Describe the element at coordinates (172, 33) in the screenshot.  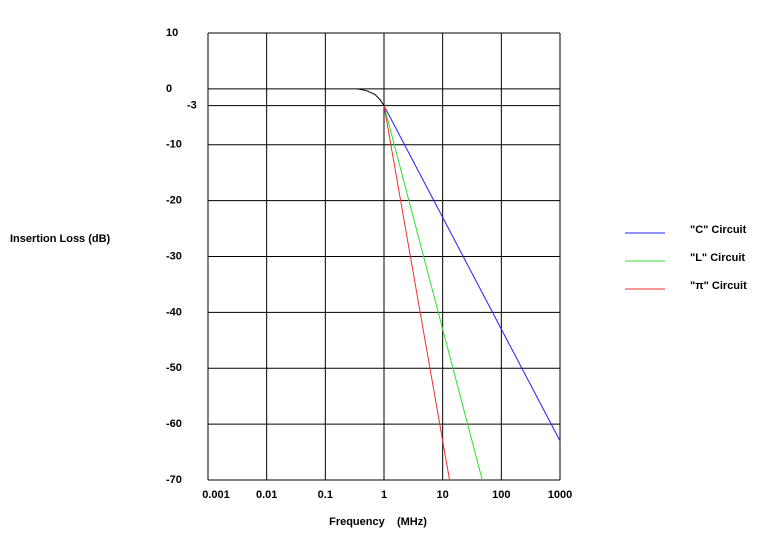
I see `y-tick-label: 10` at that location.